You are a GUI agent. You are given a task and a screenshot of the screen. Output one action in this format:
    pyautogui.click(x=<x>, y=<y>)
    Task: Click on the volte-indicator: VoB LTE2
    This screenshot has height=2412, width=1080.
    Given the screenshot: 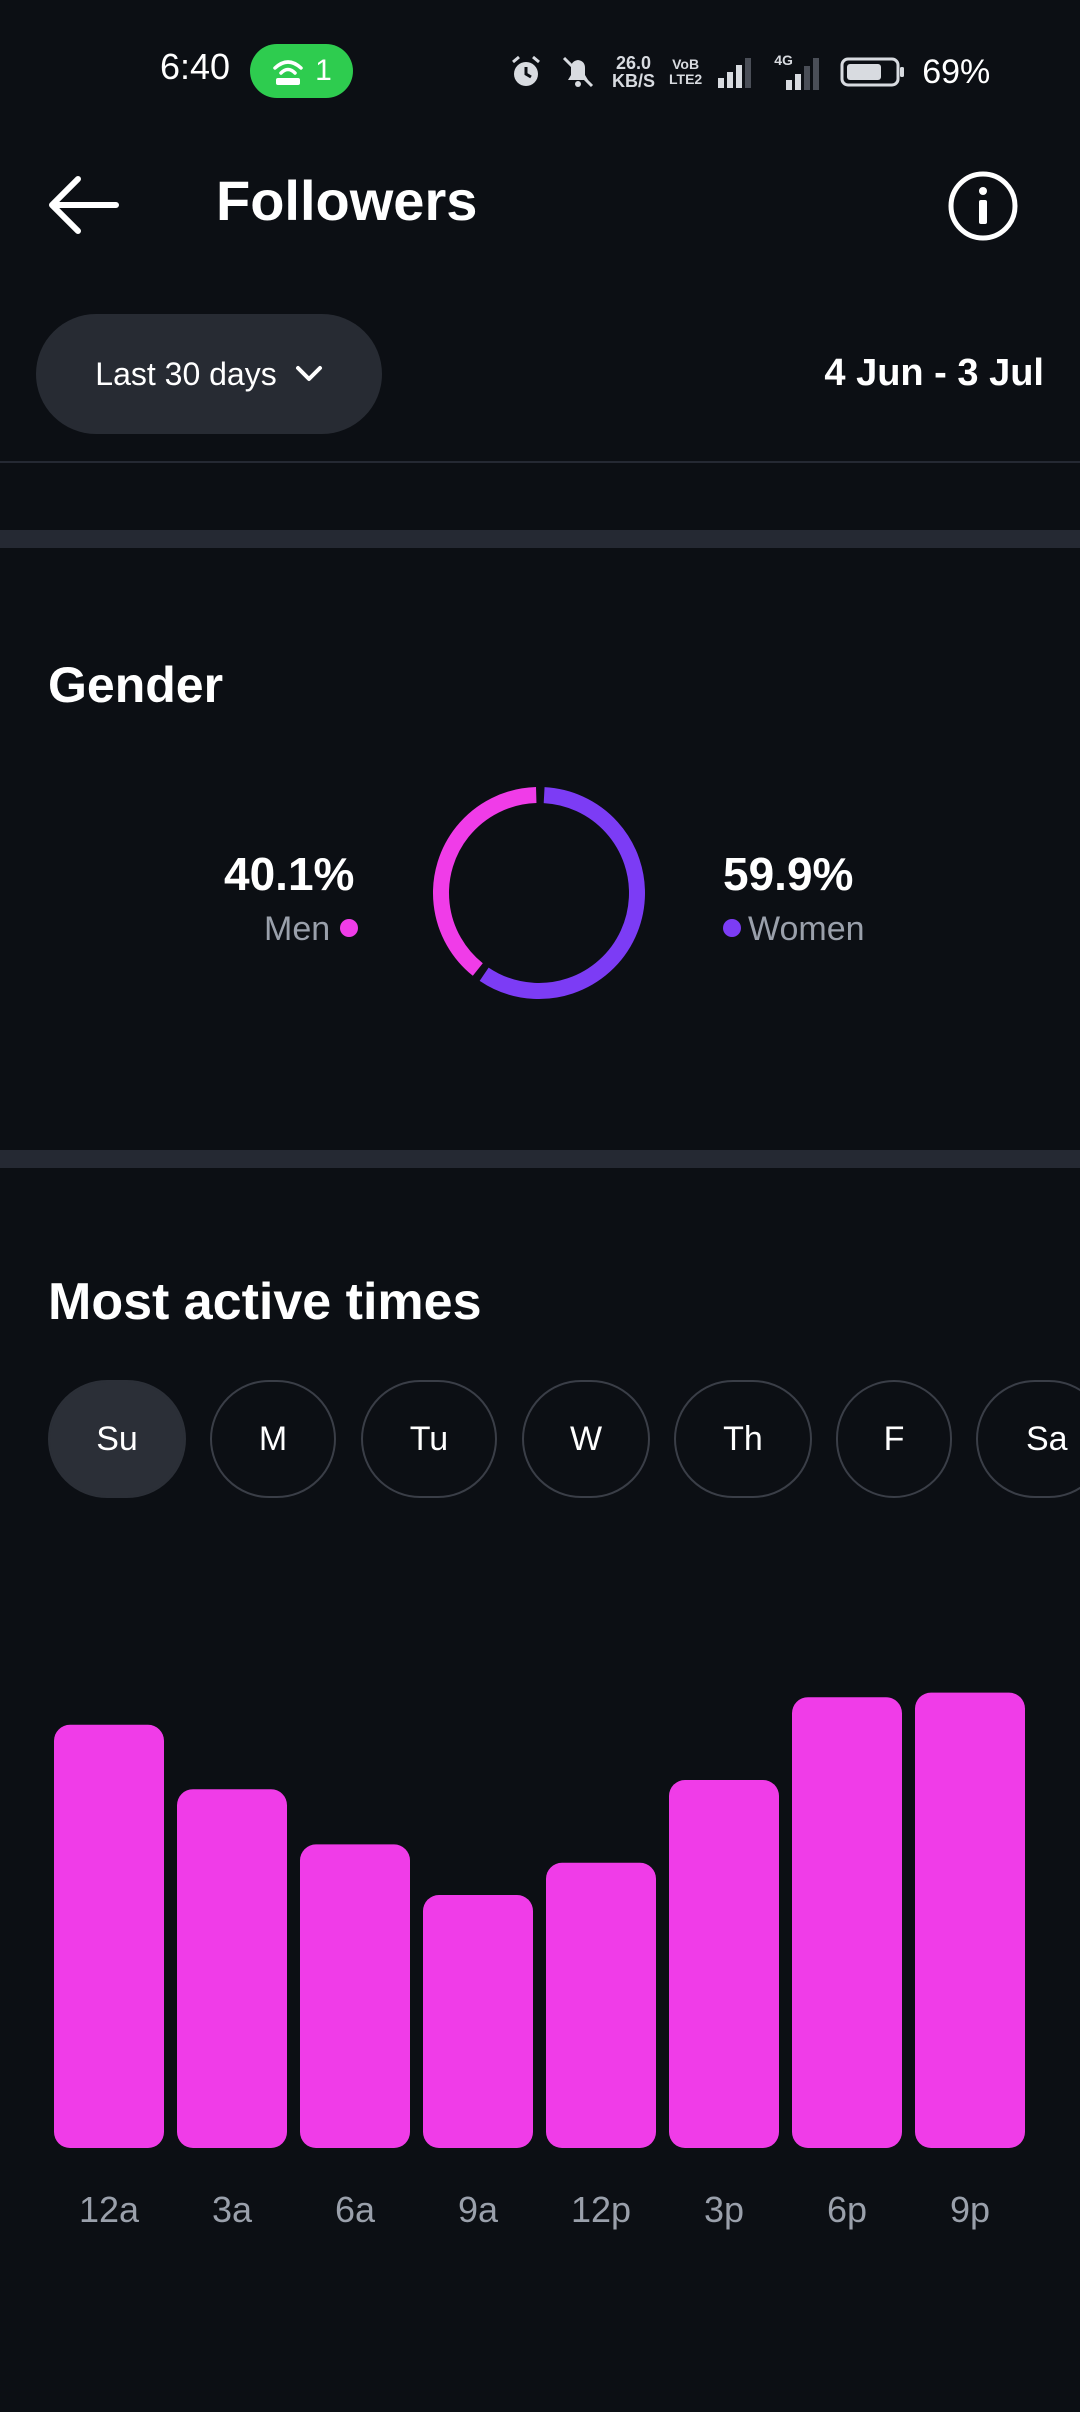 What is the action you would take?
    pyautogui.click(x=685, y=72)
    